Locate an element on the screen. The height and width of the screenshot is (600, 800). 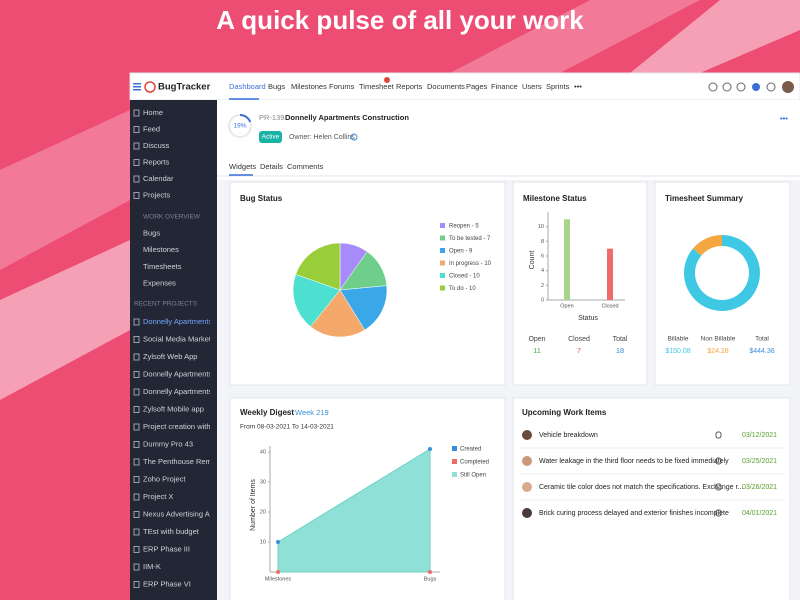
nav-item: Bugs is located at coordinates (276, 86).